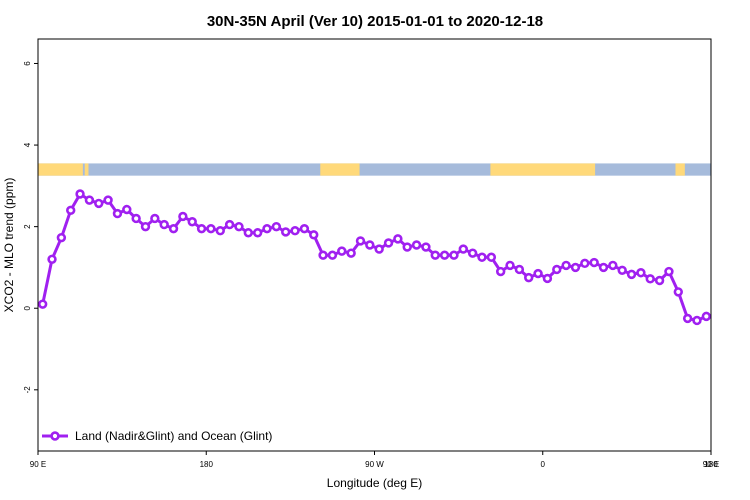 The height and width of the screenshot is (500, 750). I want to click on y-tick-label: -2, so click(27, 390).